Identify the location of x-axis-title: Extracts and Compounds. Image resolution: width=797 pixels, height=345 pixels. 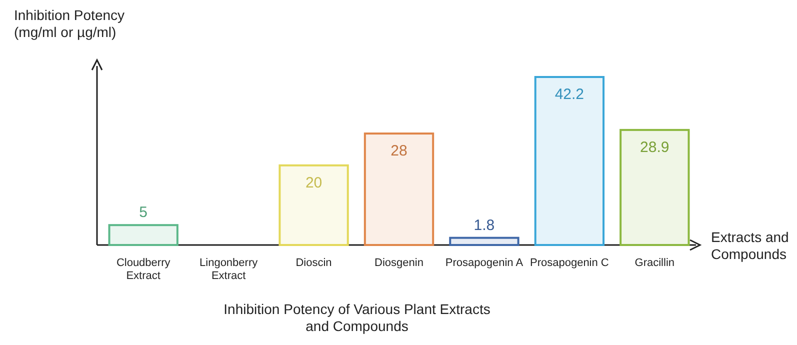
(750, 245).